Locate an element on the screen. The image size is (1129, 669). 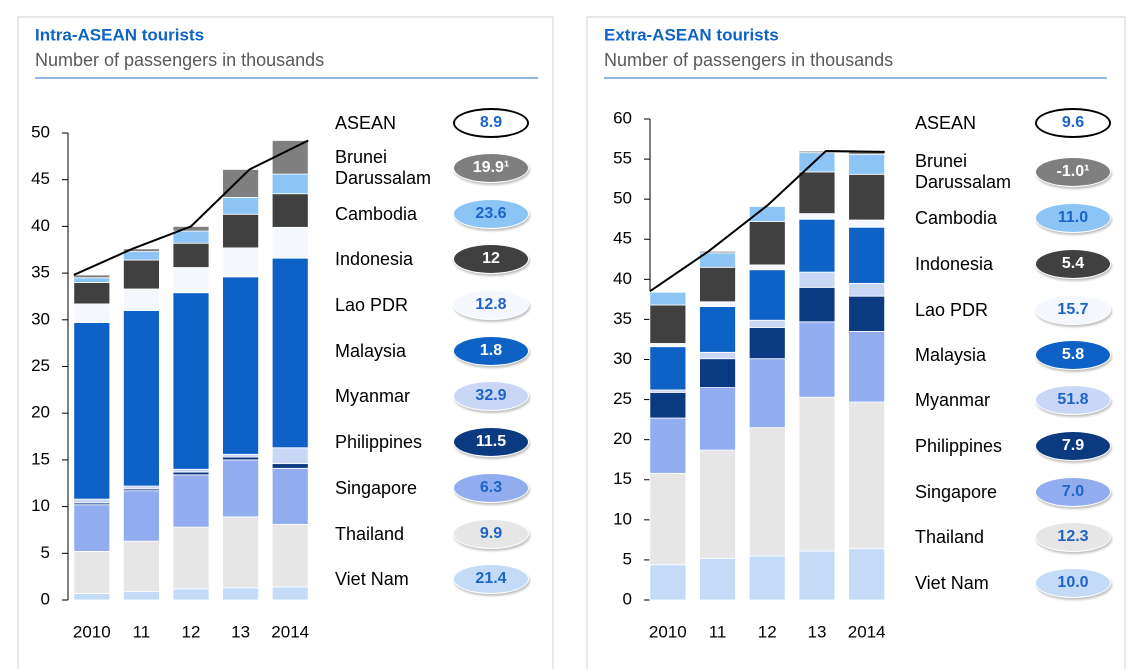
y-tick-label: 25 is located at coordinates (40, 365).